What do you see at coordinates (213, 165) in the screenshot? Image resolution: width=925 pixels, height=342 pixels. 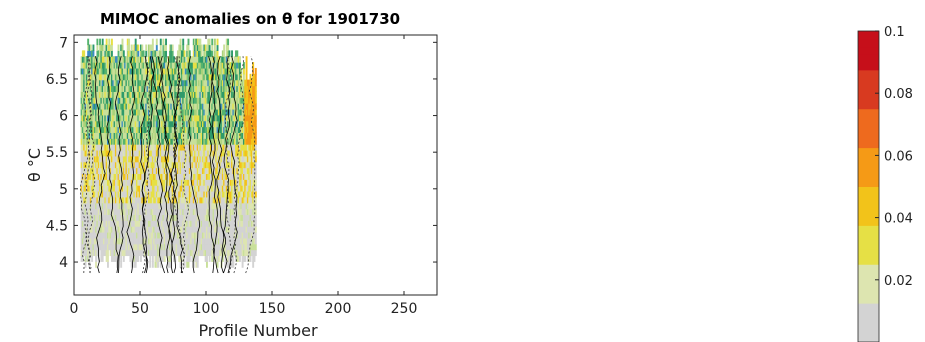 I see `contour-line` at bounding box center [213, 165].